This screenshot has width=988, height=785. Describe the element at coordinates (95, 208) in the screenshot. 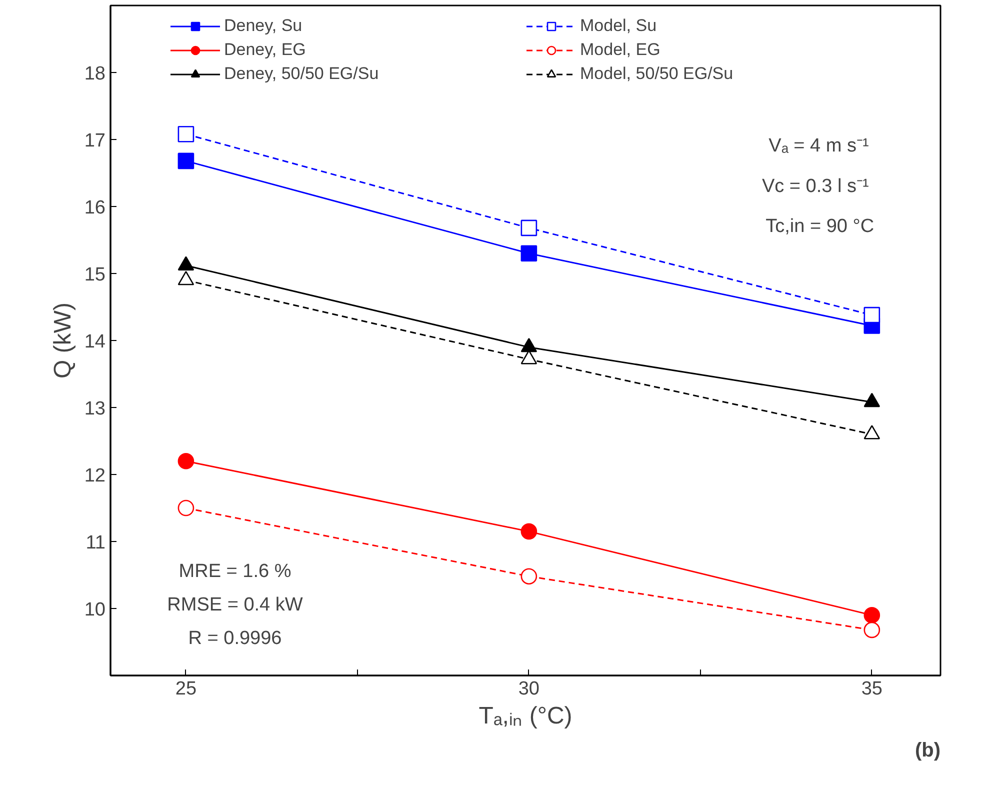

I see `y-tick-label: 16` at that location.